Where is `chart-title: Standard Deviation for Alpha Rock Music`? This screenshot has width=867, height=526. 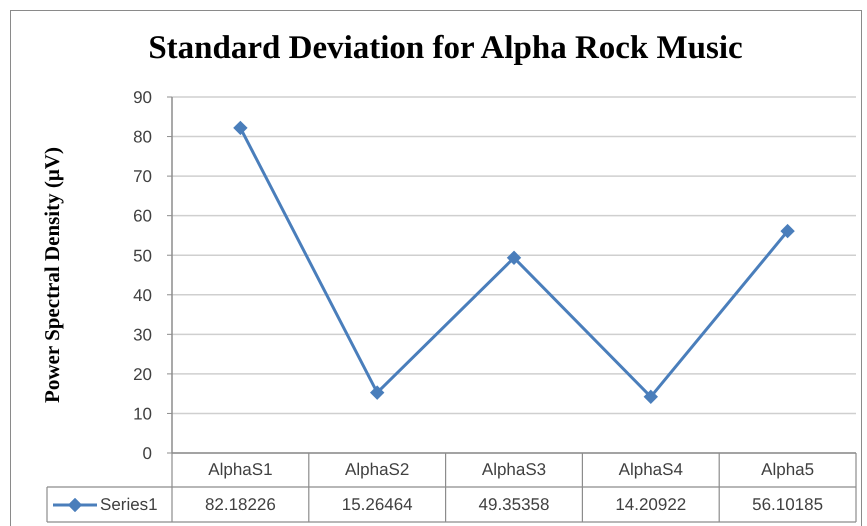 chart-title: Standard Deviation for Alpha Rock Music is located at coordinates (445, 48).